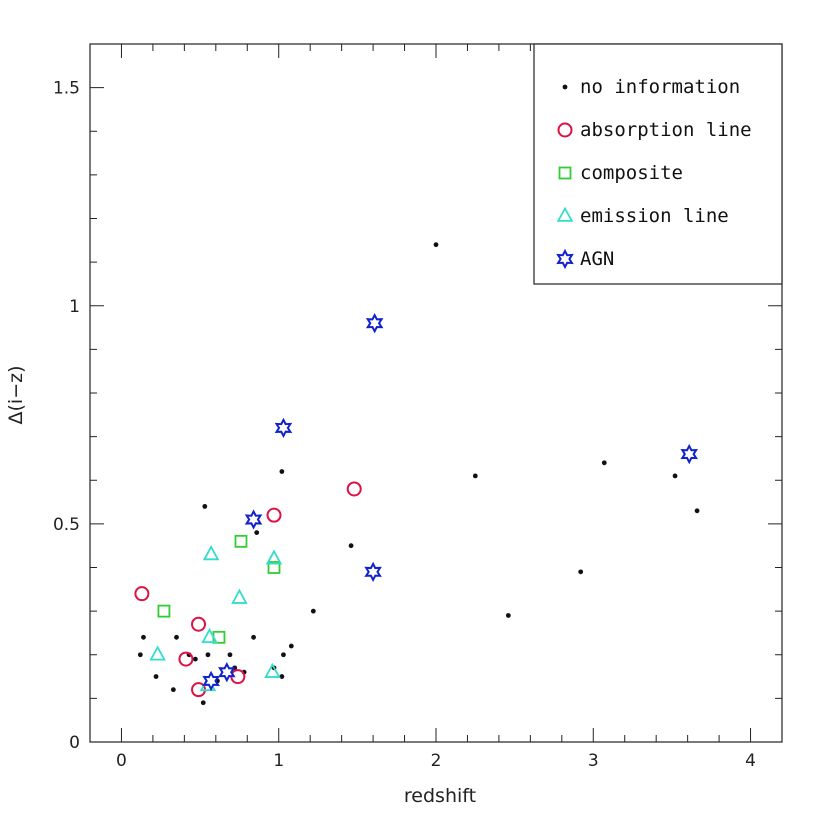  Describe the element at coordinates (436, 761) in the screenshot. I see `x-tick-label: 2` at that location.